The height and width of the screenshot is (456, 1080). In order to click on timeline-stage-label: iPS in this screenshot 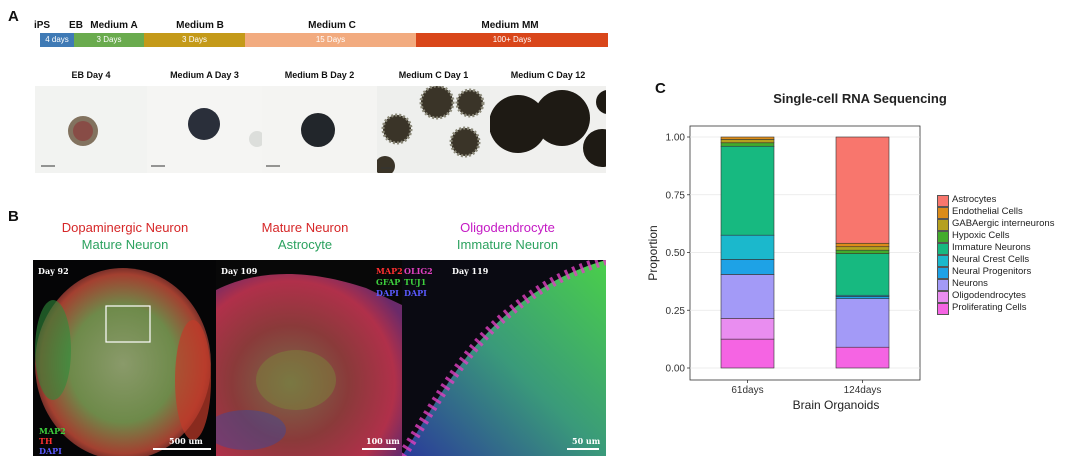, I will do `click(42, 25)`.